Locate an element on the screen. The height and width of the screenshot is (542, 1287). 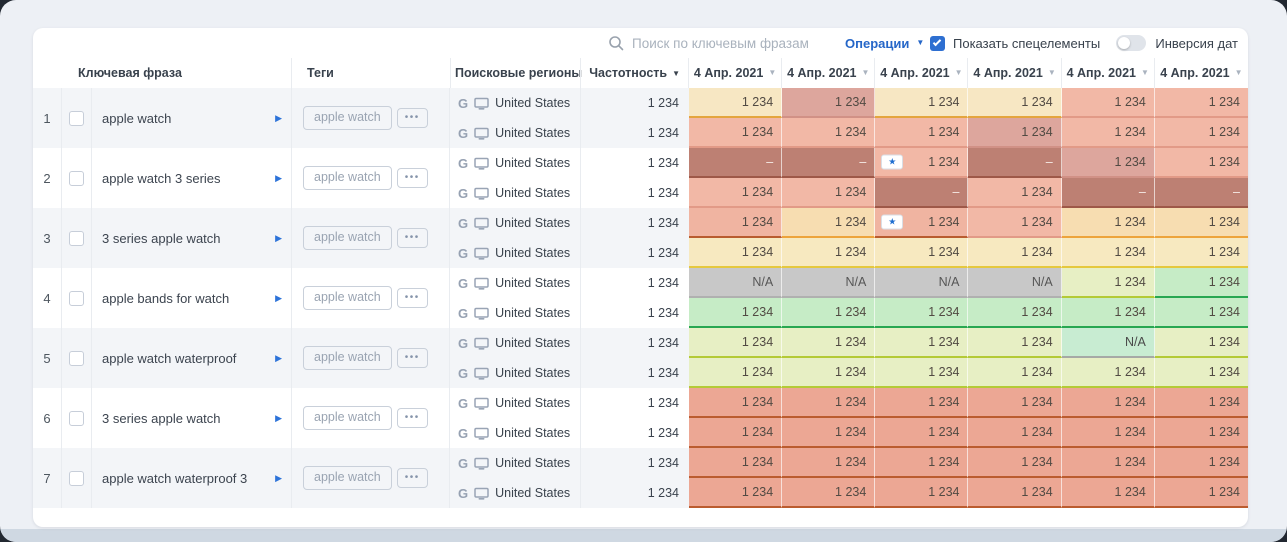
search-box is located at coordinates (727, 43).